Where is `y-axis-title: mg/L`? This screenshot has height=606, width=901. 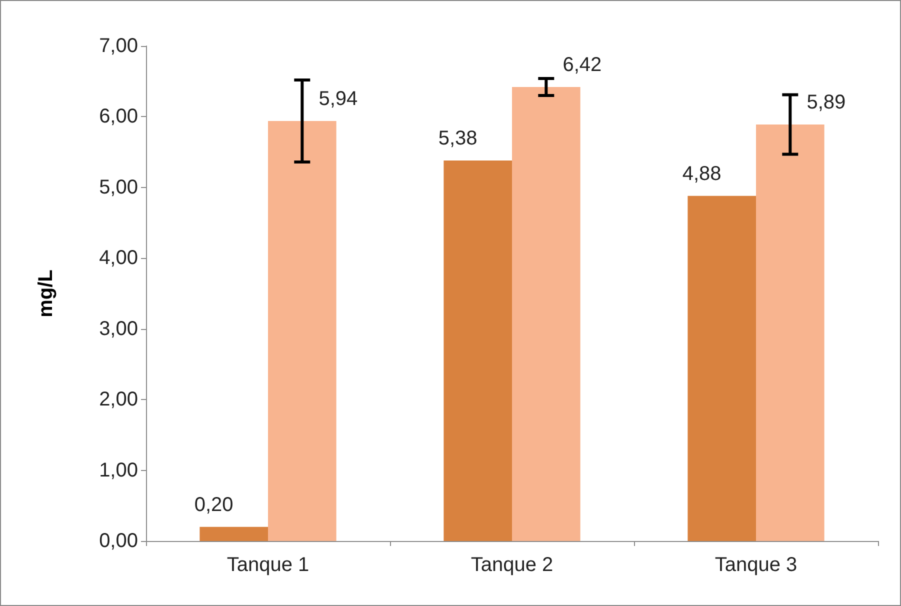
y-axis-title: mg/L is located at coordinates (46, 294).